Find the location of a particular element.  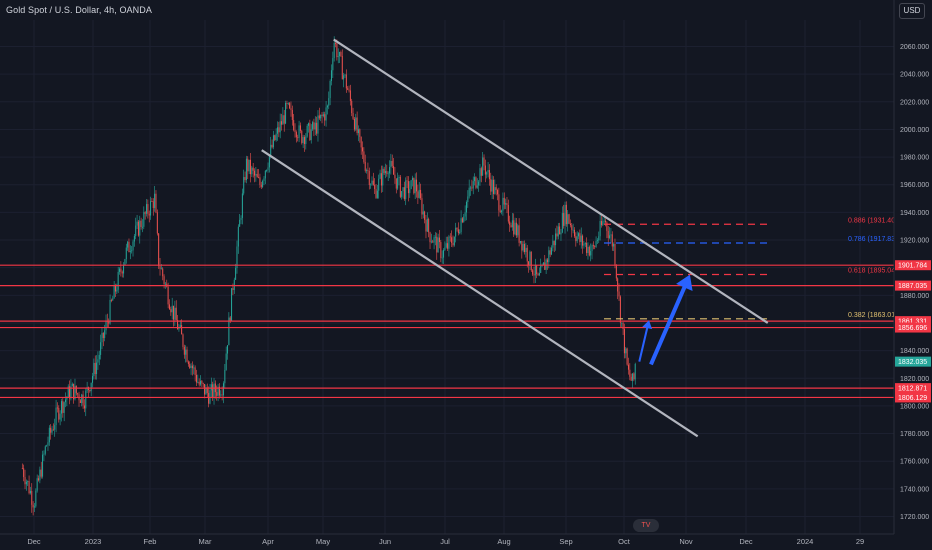

tradingview-logo: TV is located at coordinates (646, 525).